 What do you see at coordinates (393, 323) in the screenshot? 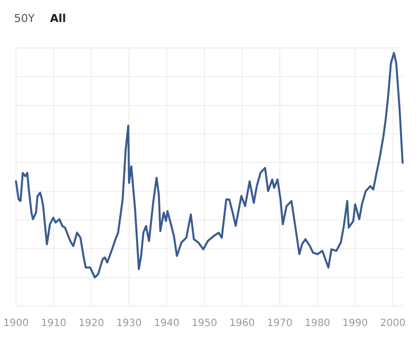
I see `x-tick-label: 2000` at bounding box center [393, 323].